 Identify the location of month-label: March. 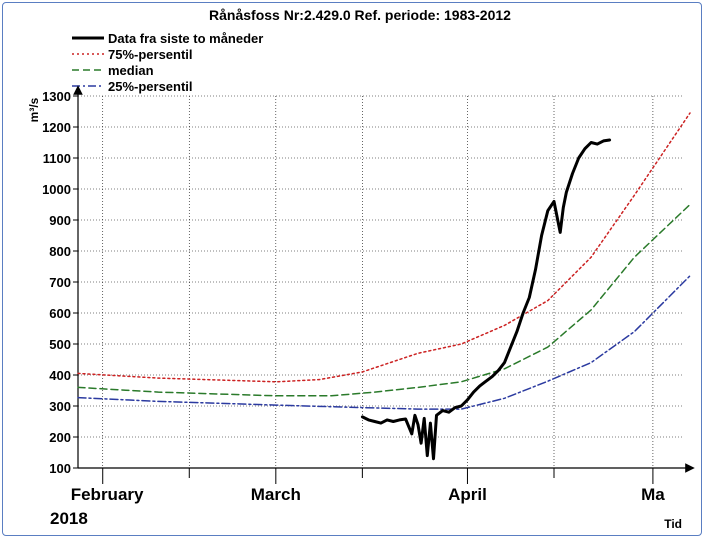
(276, 494).